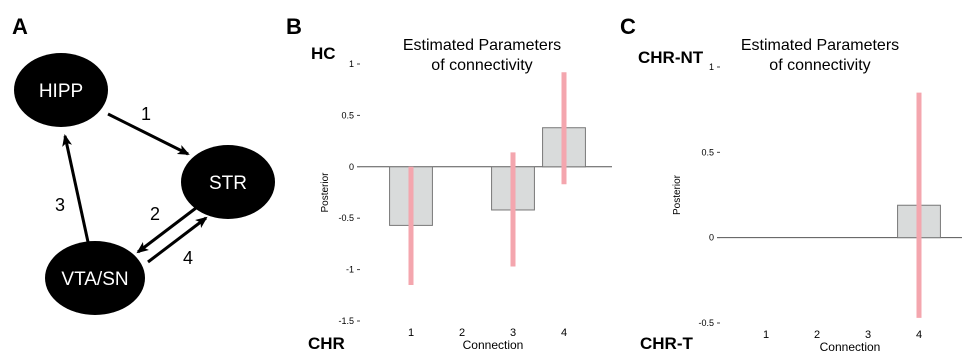  I want to click on panel-c-top-group: CHR-NT, so click(671, 57).